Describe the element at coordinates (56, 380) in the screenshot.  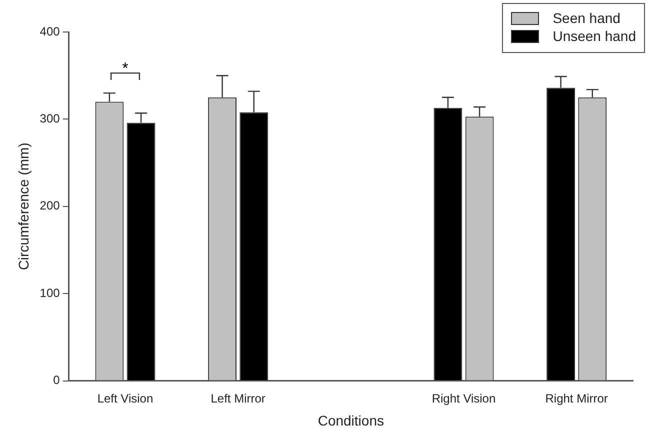
I see `y-tick-label: 0` at that location.